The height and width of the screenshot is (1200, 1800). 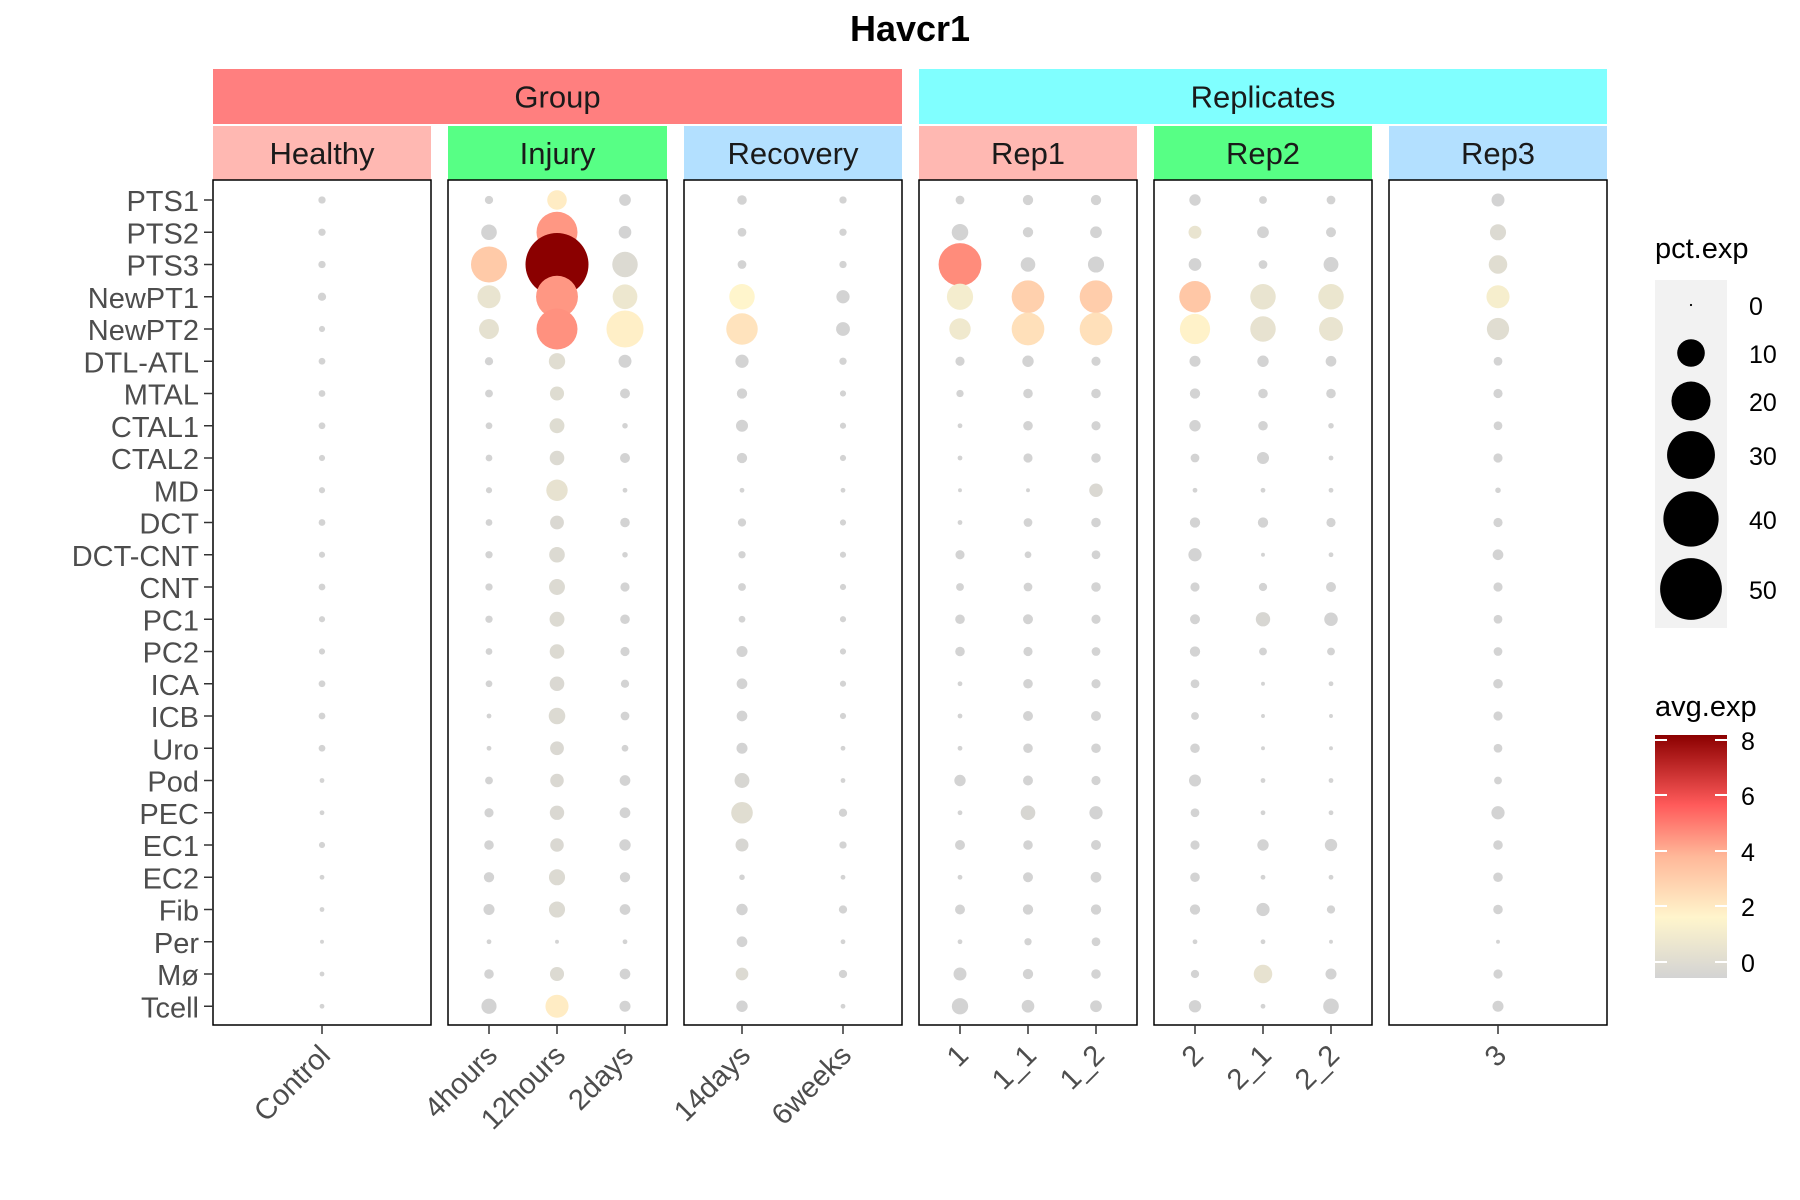 What do you see at coordinates (843, 329) in the screenshot?
I see `dot-newpt2-6weeks` at bounding box center [843, 329].